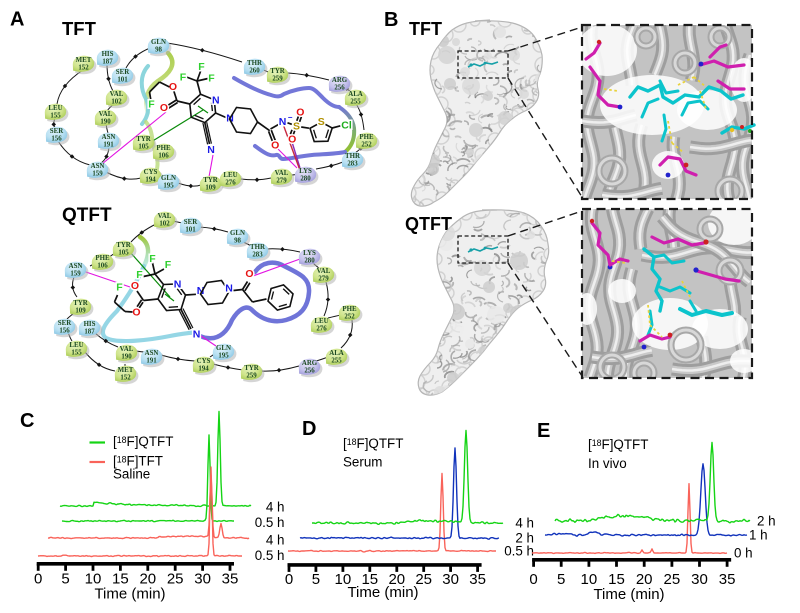  What do you see at coordinates (258, 247) in the screenshot?
I see `svg-text: THR` at bounding box center [258, 247].